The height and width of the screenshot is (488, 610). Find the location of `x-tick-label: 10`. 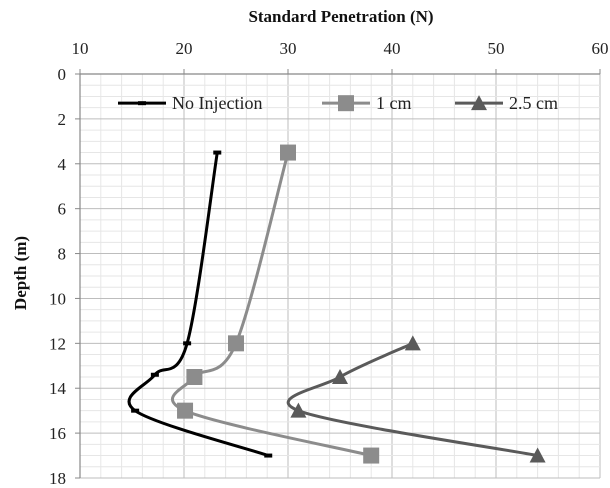

x-tick-label: 10 is located at coordinates (80, 48).